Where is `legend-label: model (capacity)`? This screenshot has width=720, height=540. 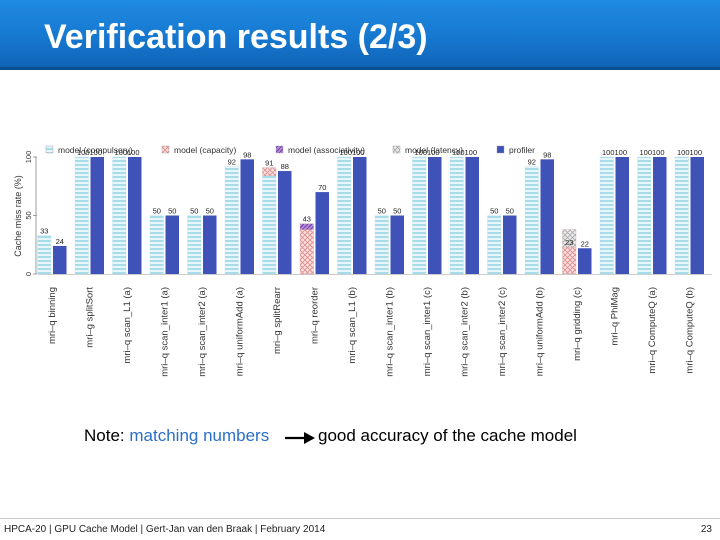
legend-label: model (capacity) is located at coordinates (205, 150).